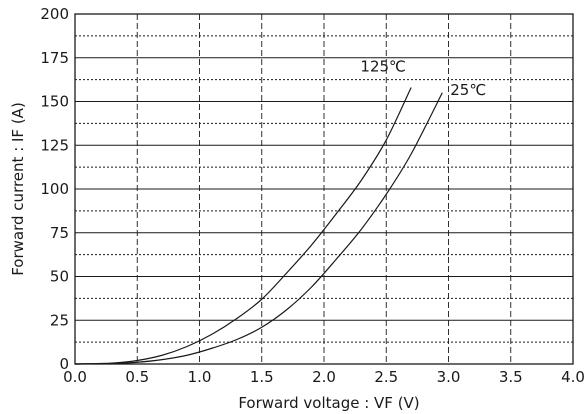  Describe the element at coordinates (137, 377) in the screenshot. I see `x-tick-label: 0.5` at that location.